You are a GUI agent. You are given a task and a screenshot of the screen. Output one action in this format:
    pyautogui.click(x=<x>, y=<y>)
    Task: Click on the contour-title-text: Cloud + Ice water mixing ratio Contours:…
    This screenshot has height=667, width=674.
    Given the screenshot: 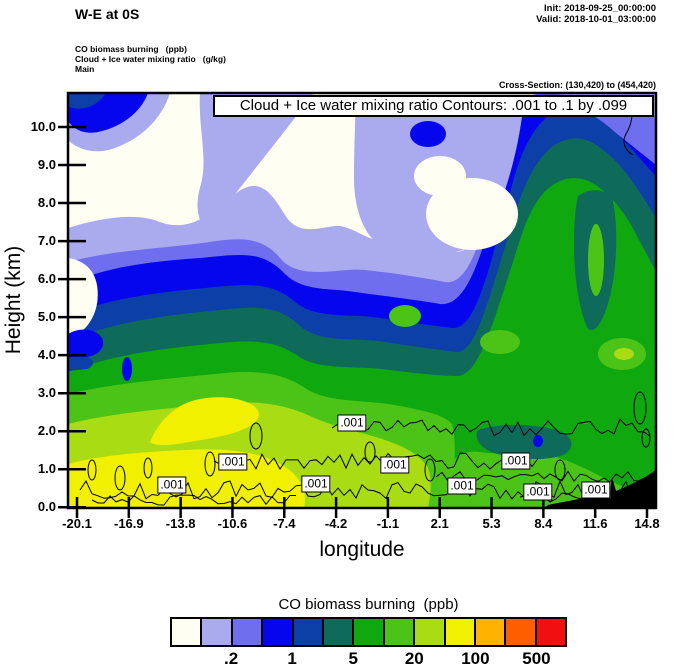 What is the action you would take?
    pyautogui.click(x=433, y=105)
    